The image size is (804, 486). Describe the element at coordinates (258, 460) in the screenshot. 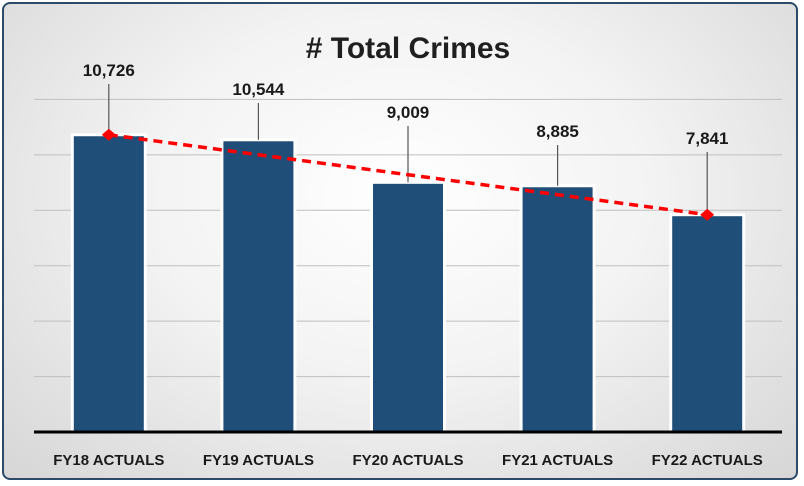

I see `x-tick-label: FY19 ACTUALS` at that location.